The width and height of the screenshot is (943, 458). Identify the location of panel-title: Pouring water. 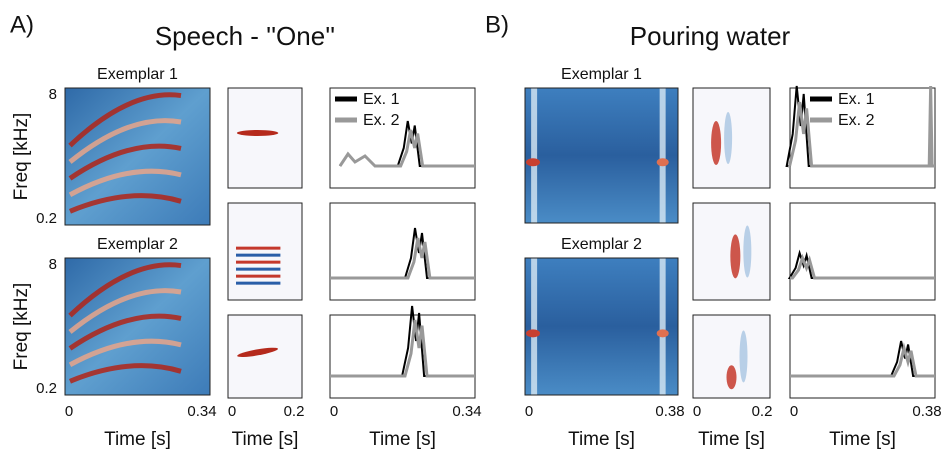
(710, 36).